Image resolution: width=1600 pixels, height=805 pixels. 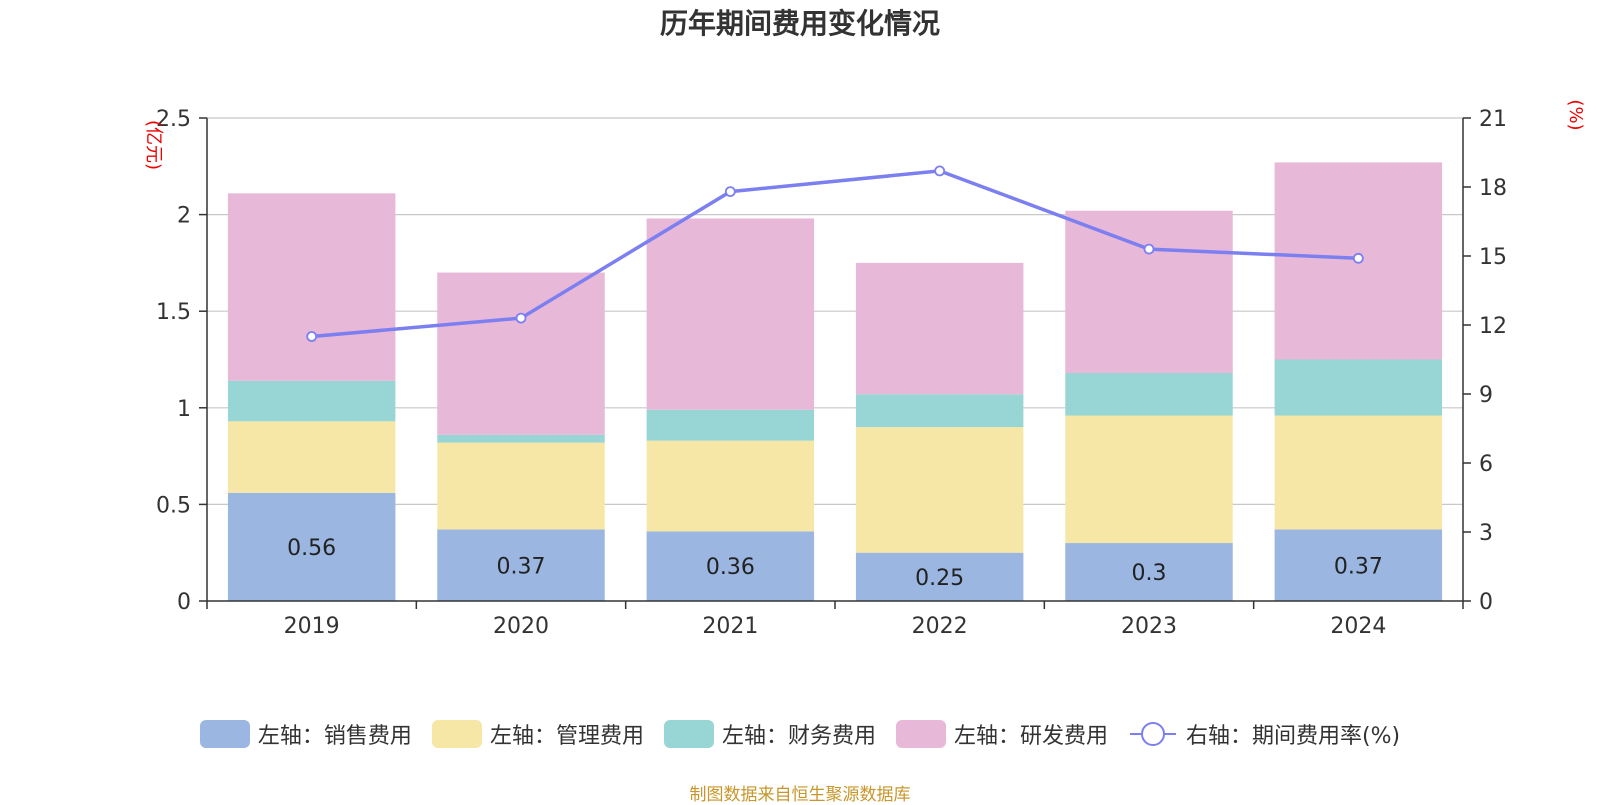 What do you see at coordinates (1486, 464) in the screenshot?
I see `right-tick-label: 6` at bounding box center [1486, 464].